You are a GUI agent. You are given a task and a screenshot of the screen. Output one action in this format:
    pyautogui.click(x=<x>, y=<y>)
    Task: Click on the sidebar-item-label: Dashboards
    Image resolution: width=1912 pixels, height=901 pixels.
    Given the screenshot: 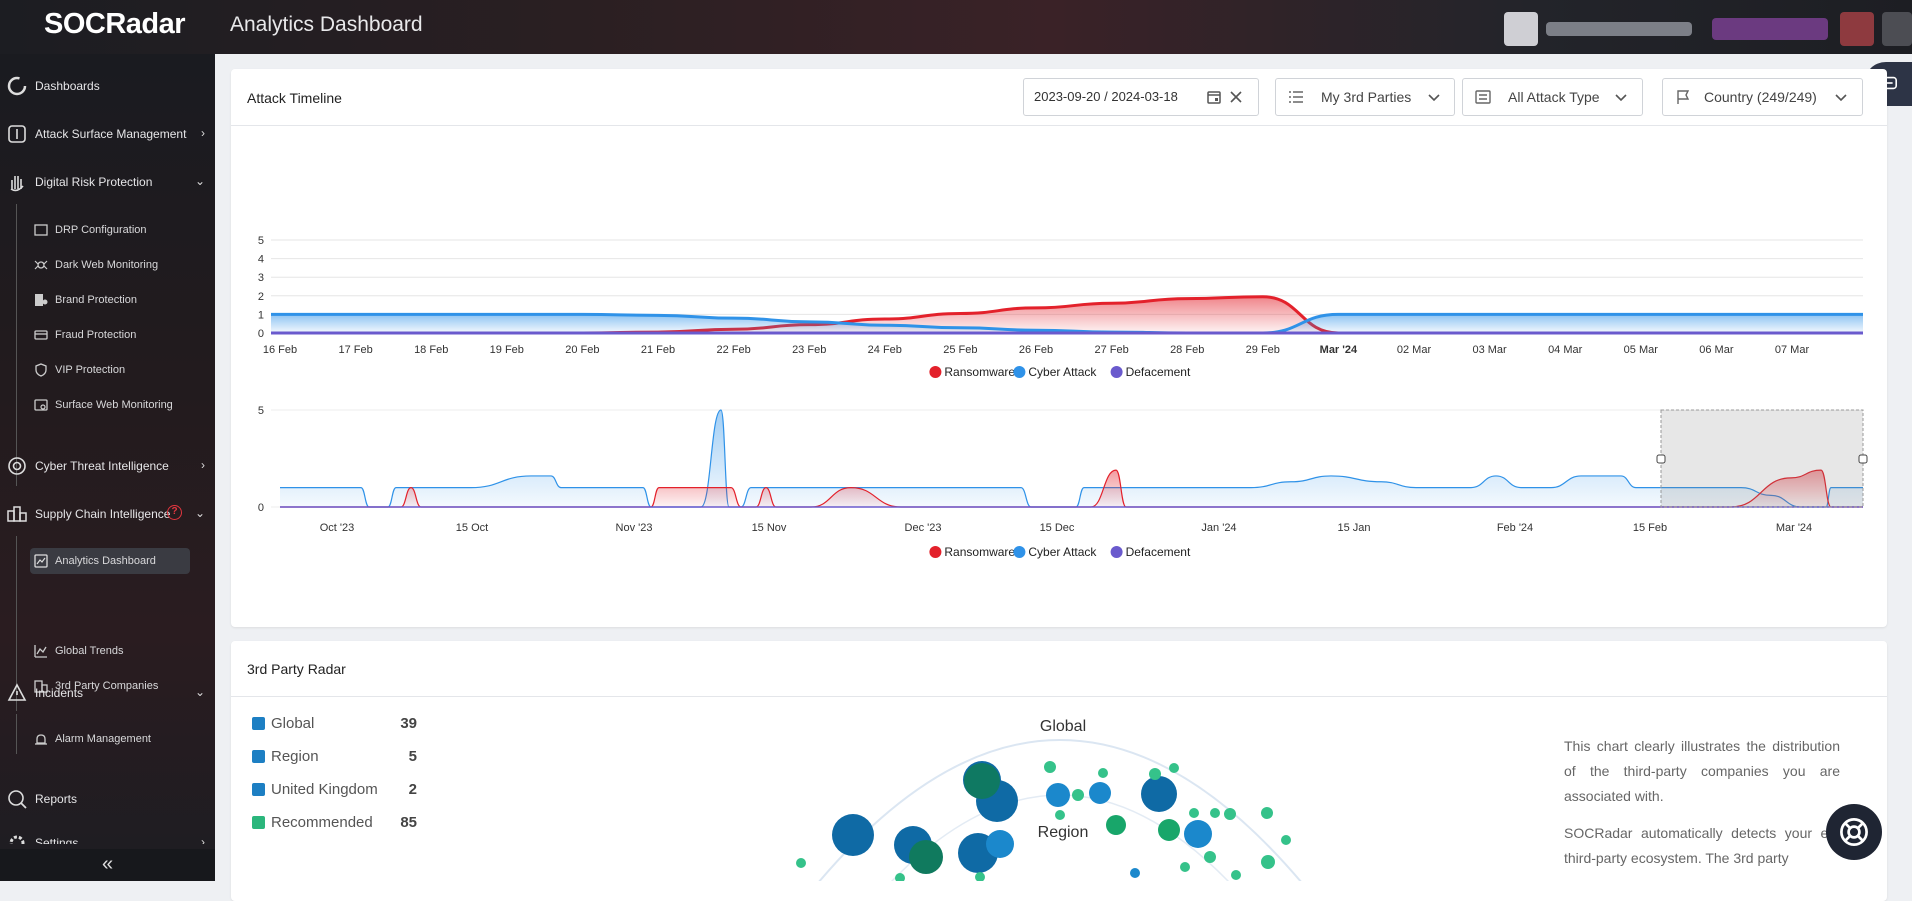 What is the action you would take?
    pyautogui.click(x=67, y=86)
    